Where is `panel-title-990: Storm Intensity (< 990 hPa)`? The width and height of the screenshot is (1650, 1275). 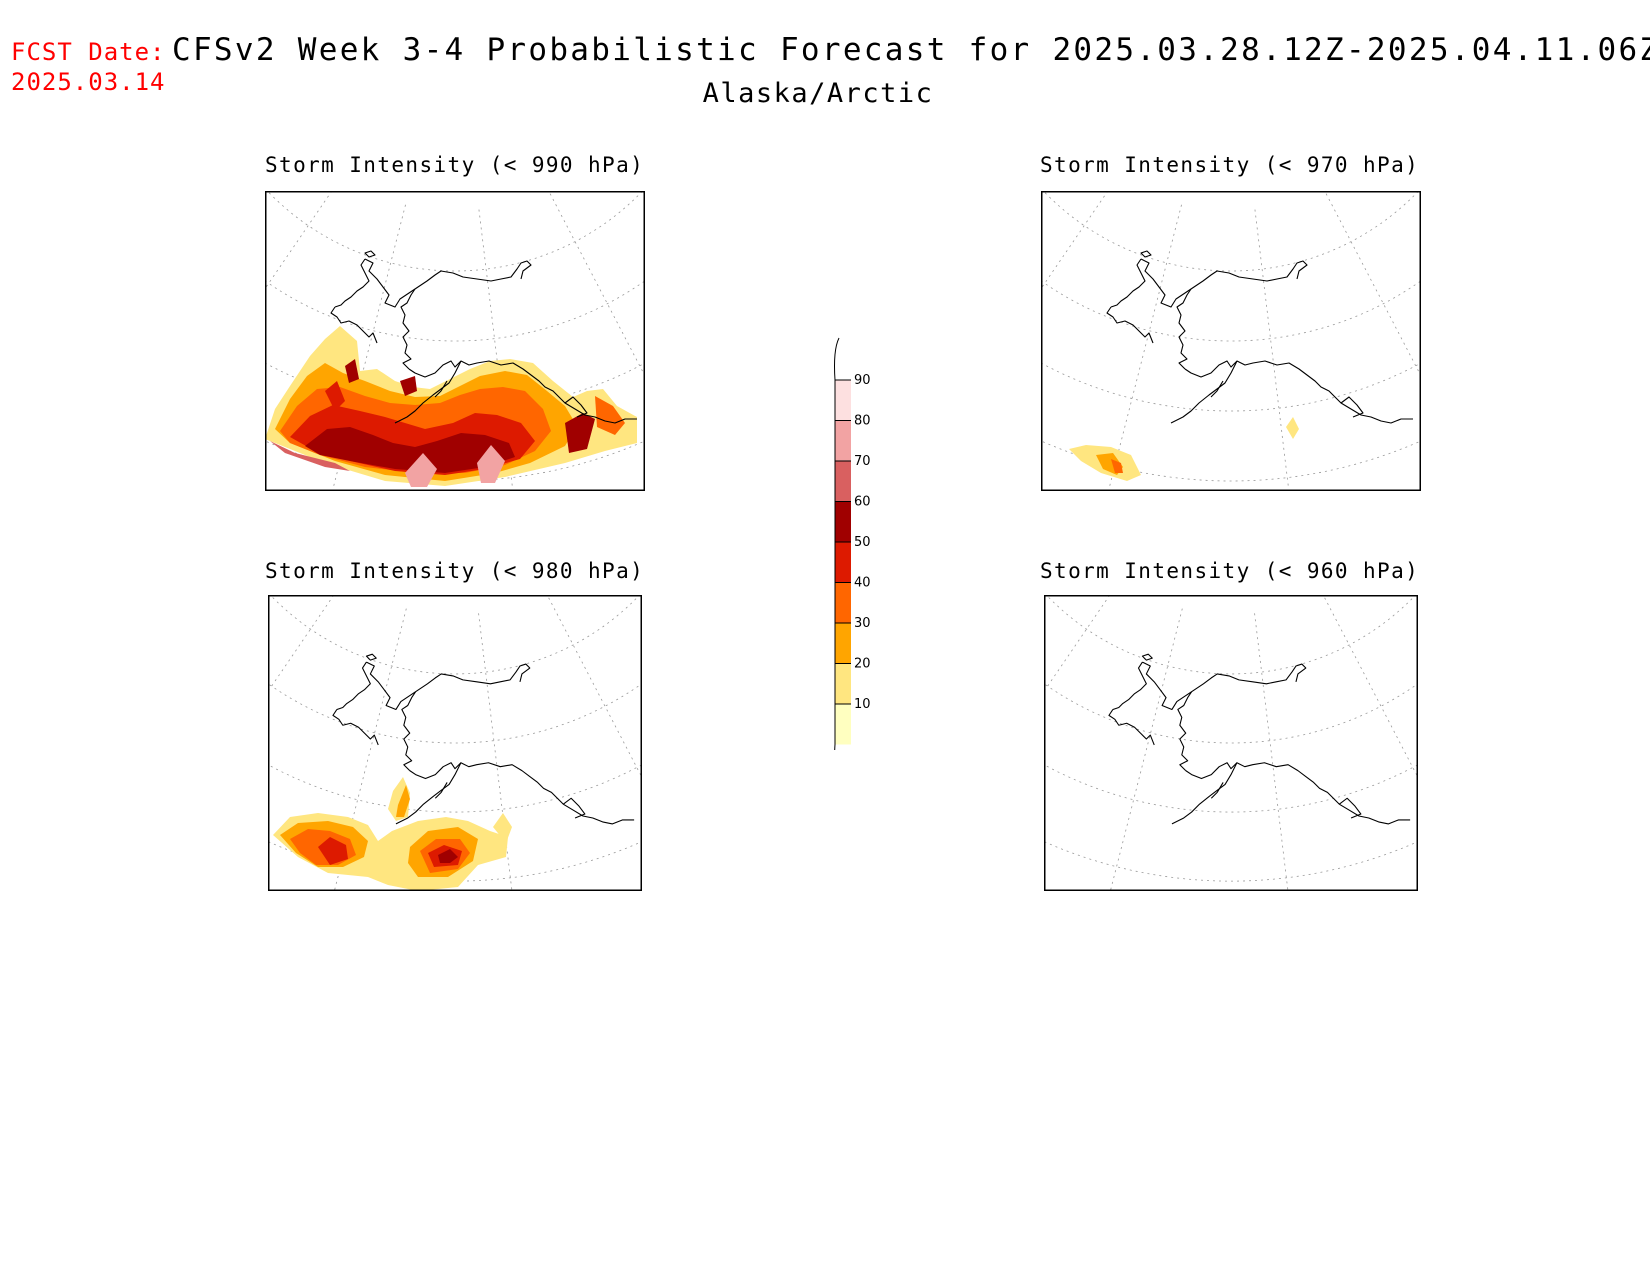 panel-title-990: Storm Intensity (< 990 hPa) is located at coordinates (455, 165).